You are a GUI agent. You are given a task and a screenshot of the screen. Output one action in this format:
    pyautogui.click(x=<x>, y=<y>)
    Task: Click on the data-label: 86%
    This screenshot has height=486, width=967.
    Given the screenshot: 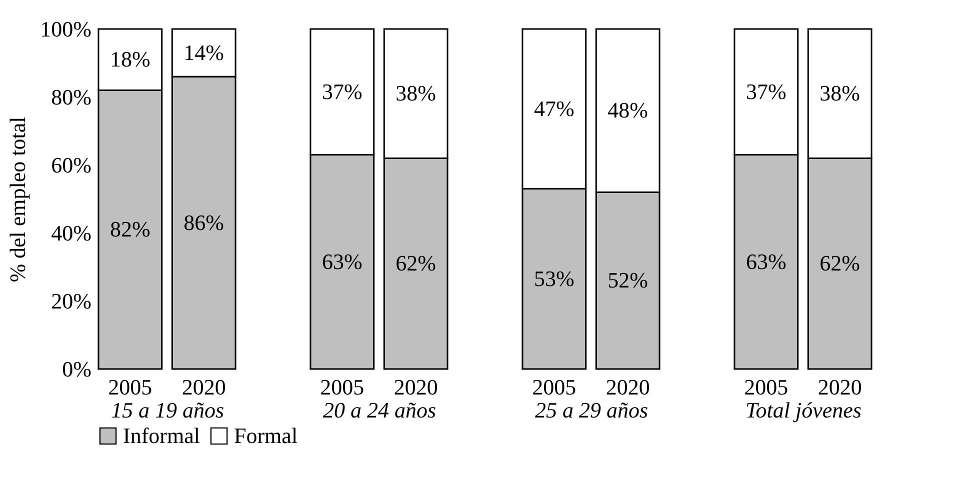 What is the action you would take?
    pyautogui.click(x=204, y=222)
    